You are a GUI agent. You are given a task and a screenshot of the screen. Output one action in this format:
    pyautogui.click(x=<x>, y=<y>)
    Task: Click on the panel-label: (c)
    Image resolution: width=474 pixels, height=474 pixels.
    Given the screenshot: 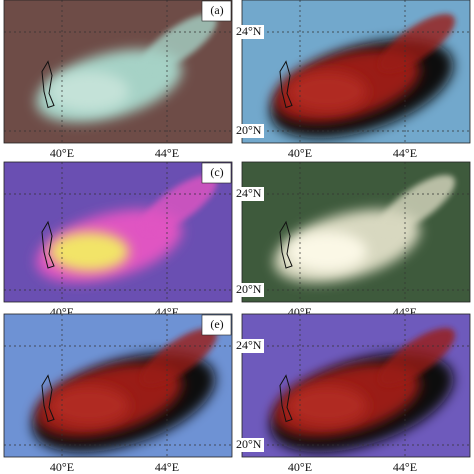 What is the action you would take?
    pyautogui.click(x=216, y=172)
    